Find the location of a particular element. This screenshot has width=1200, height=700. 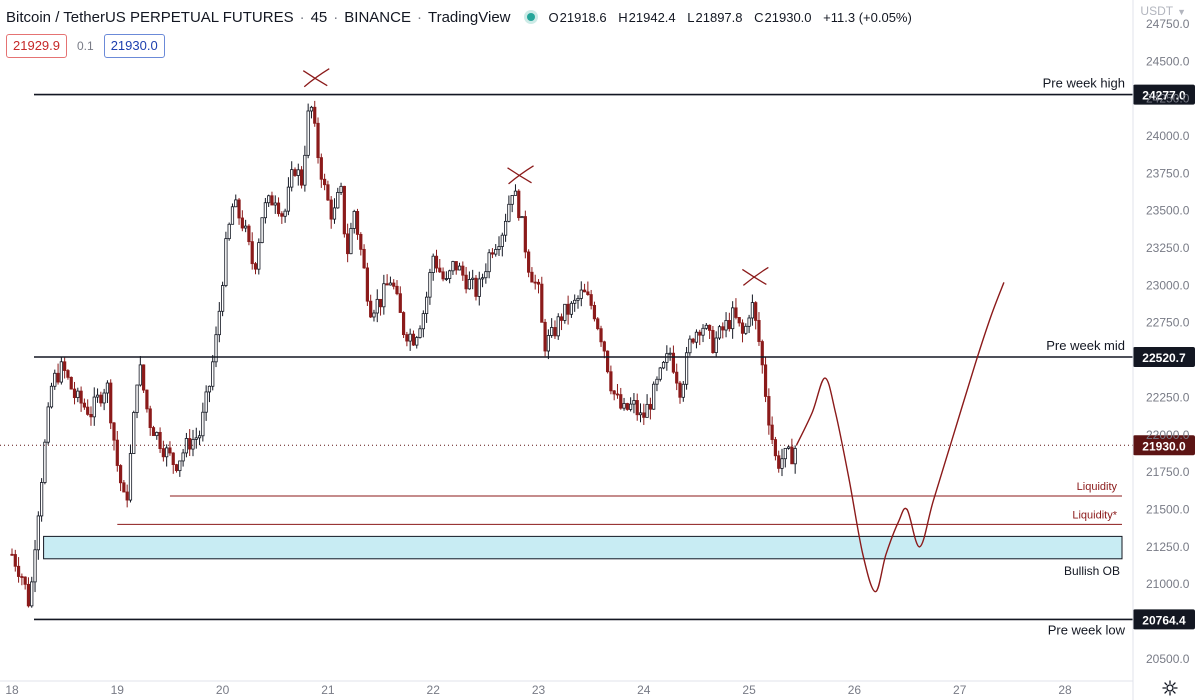

liquidity-label: Liquidity* is located at coordinates (1094, 515).